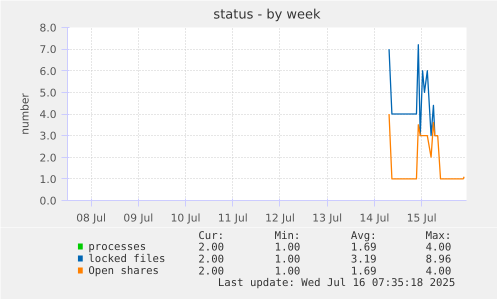  What do you see at coordinates (363, 259) in the screenshot?
I see `text: 3.19` at bounding box center [363, 259].